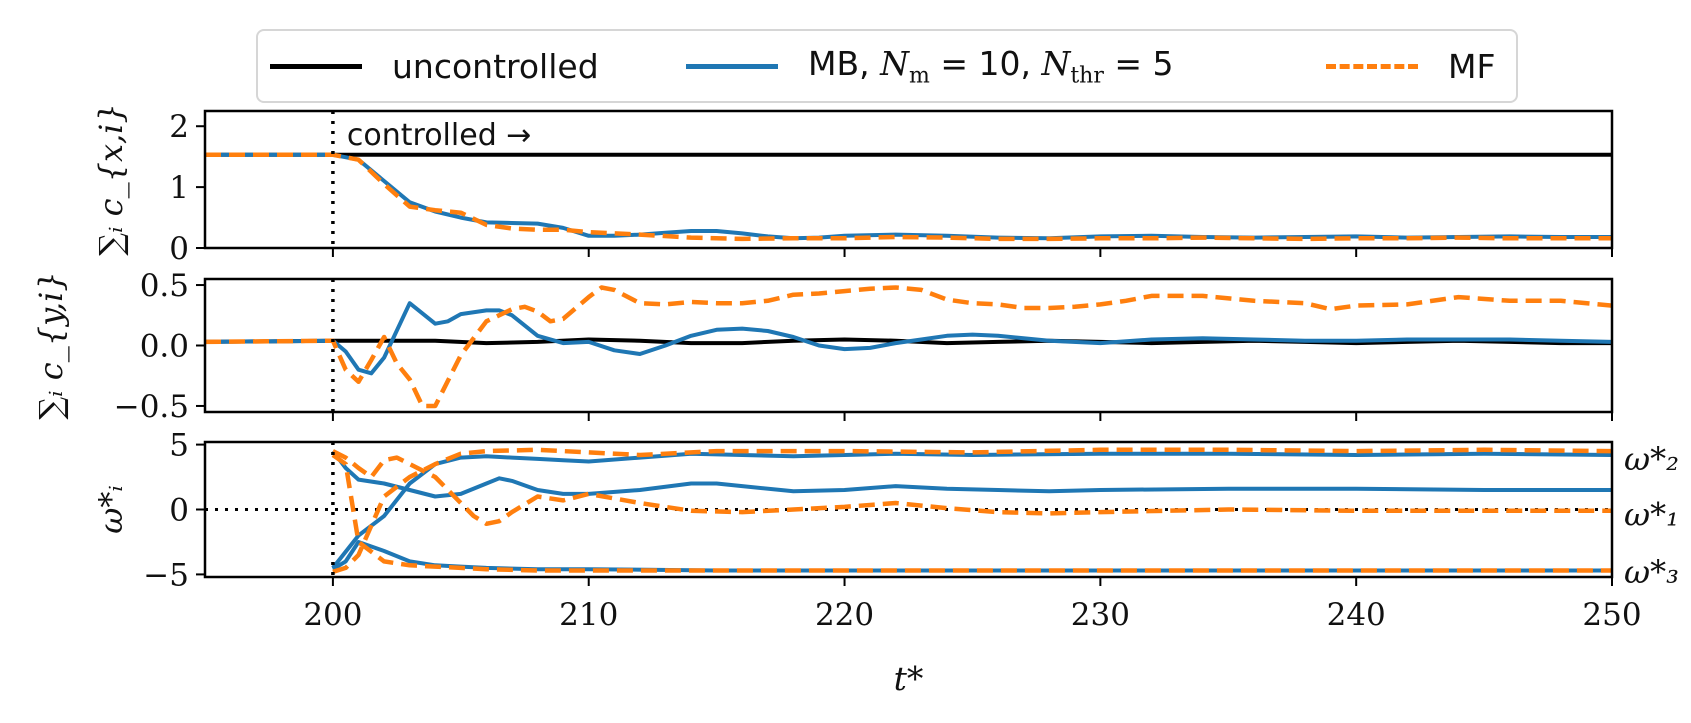  I want to click on legend-item-mf: MF, so click(1410, 66).